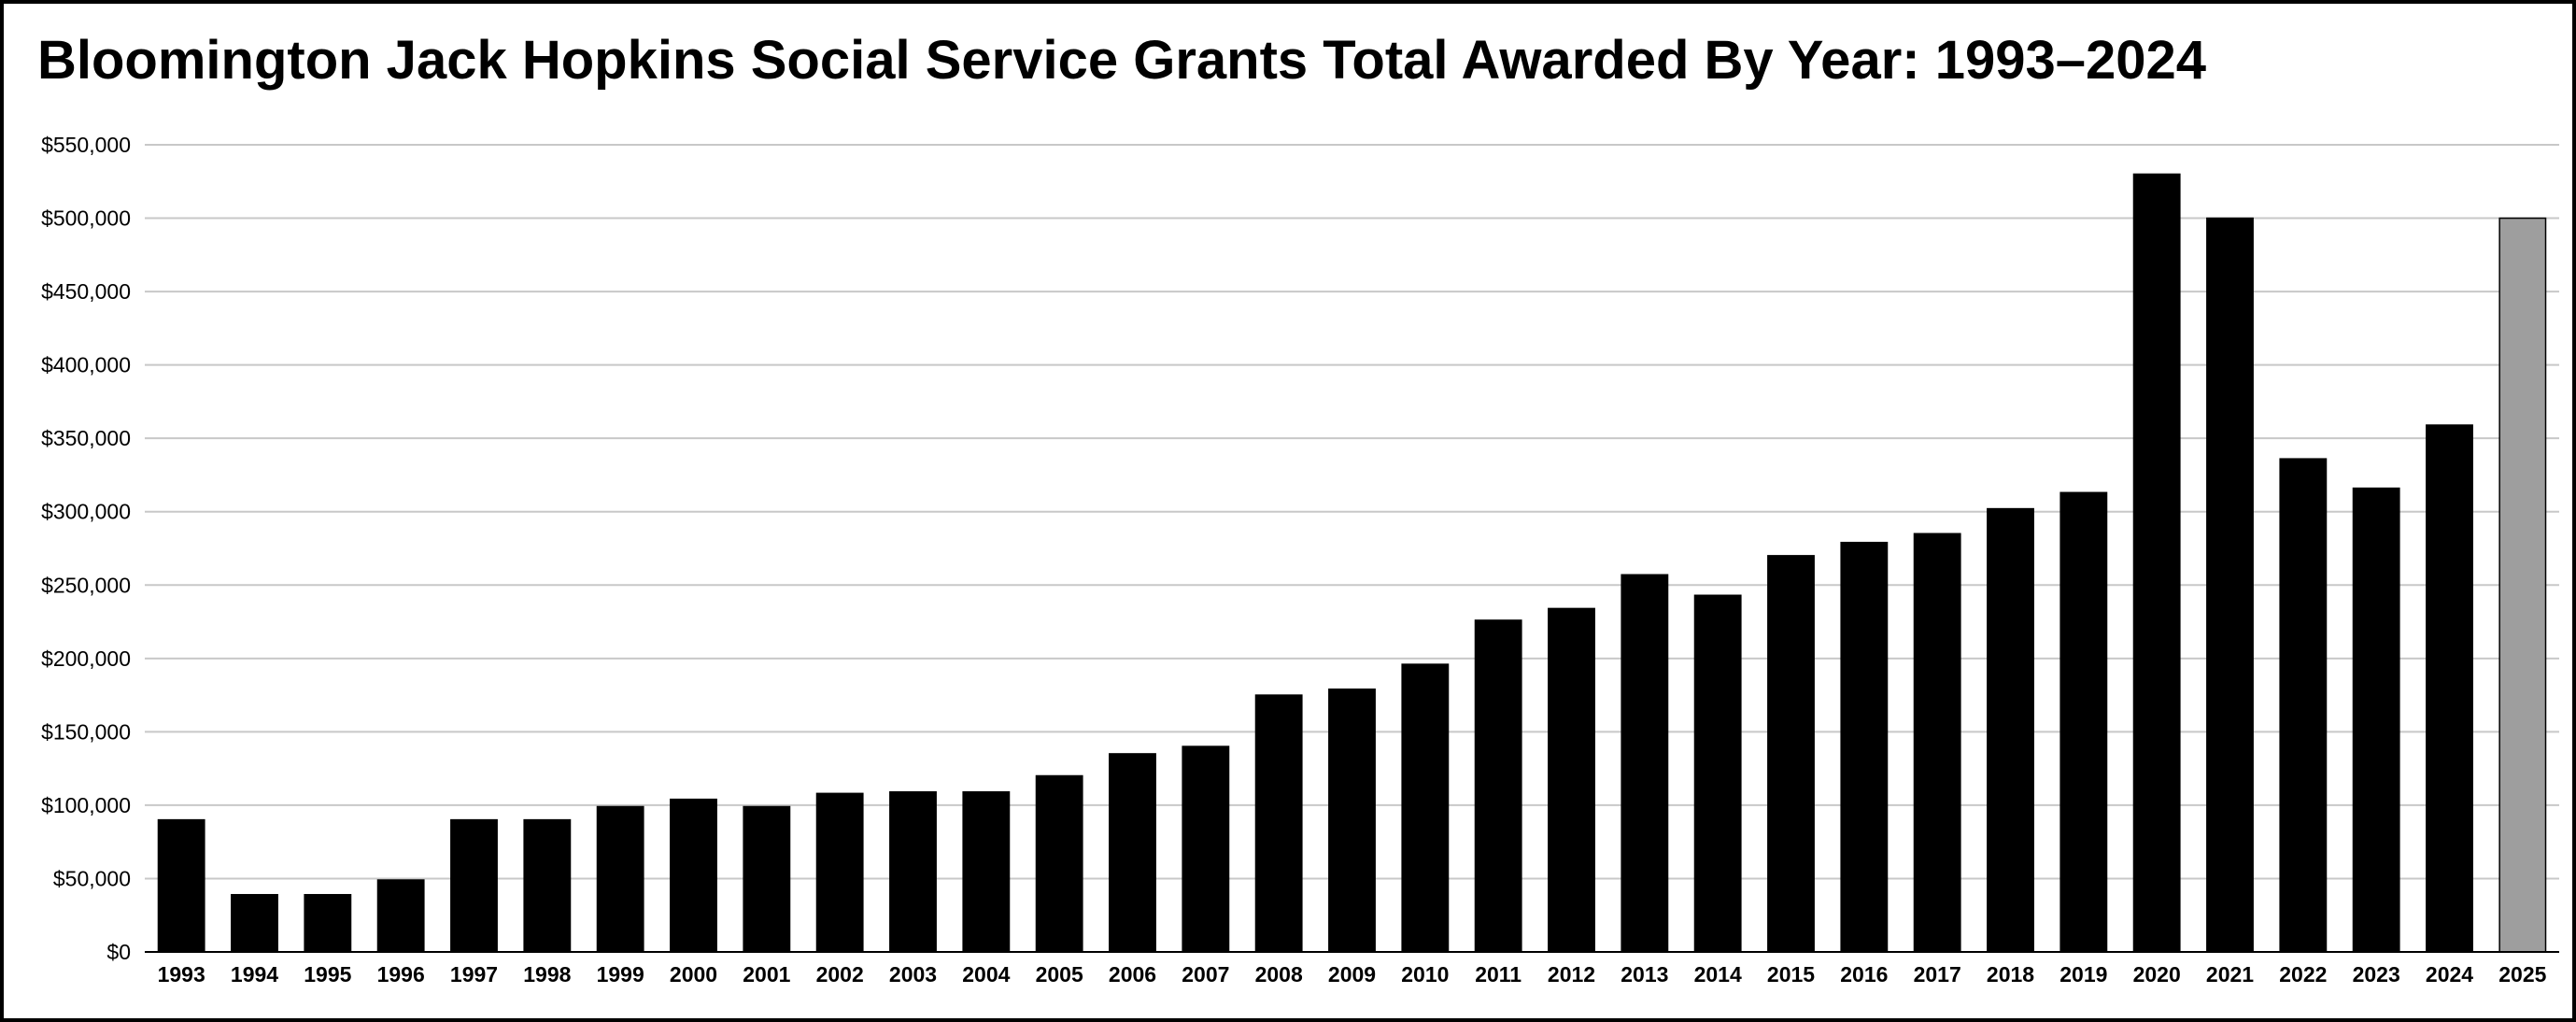 This screenshot has width=2576, height=1022. Describe the element at coordinates (1132, 975) in the screenshot. I see `x-tick-label: 2006` at that location.